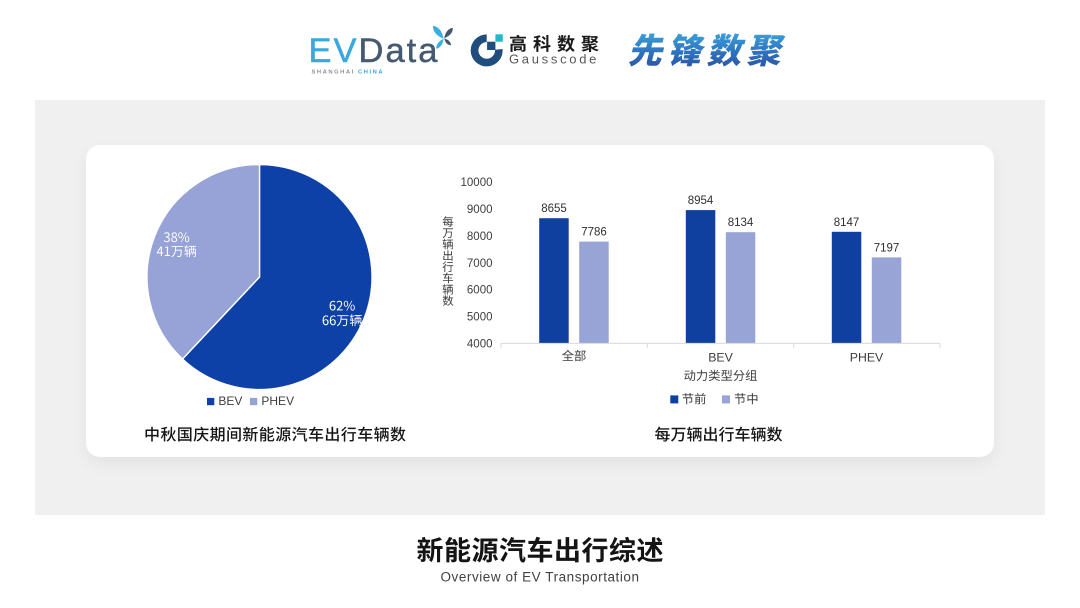 Image resolution: width=1080 pixels, height=608 pixels. What do you see at coordinates (554, 209) in the screenshot?
I see `svg-text: 8655` at bounding box center [554, 209].